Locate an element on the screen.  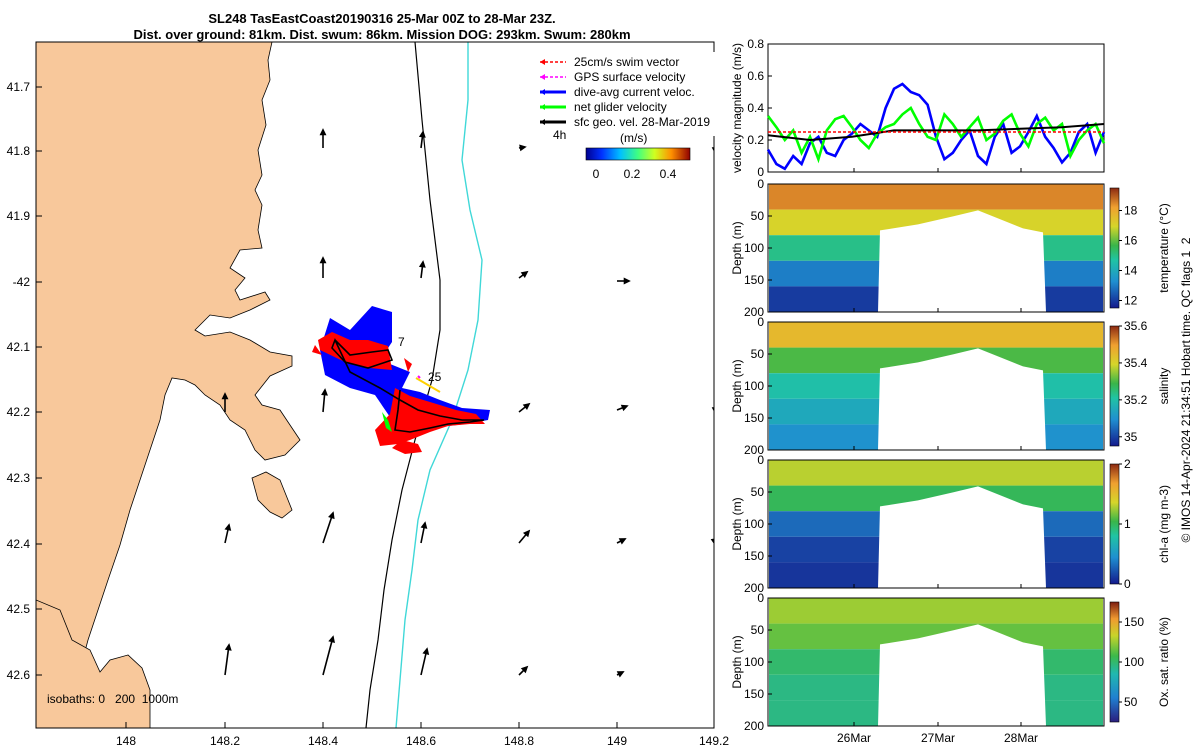
glider-track-line is located at coordinates (408, 385).